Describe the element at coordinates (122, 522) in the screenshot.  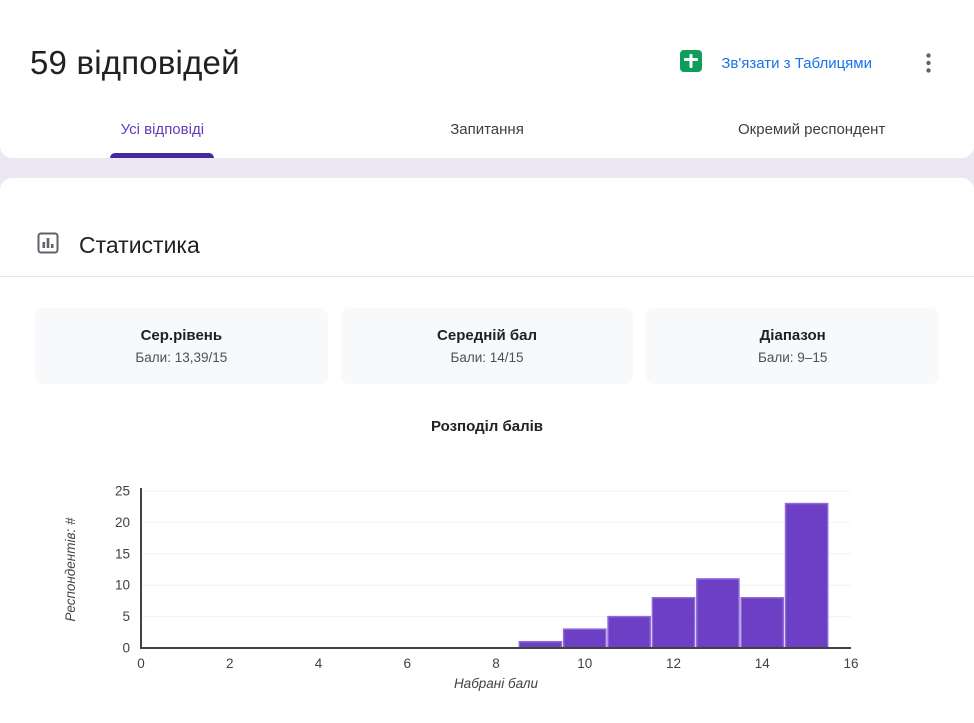
I see `svg-text: 20` at that location.